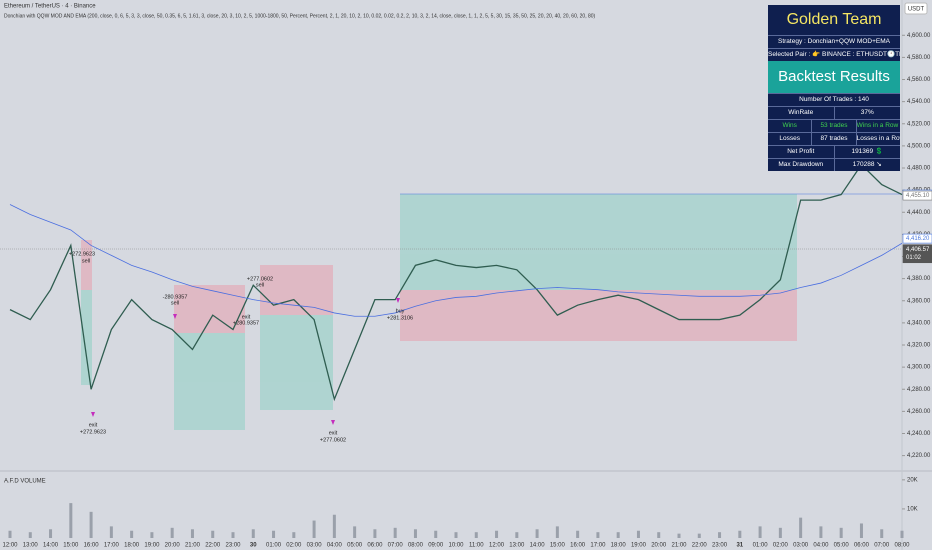 The width and height of the screenshot is (932, 550). What do you see at coordinates (456, 546) in the screenshot?
I see `x-tick-label: 10:00` at bounding box center [456, 546].